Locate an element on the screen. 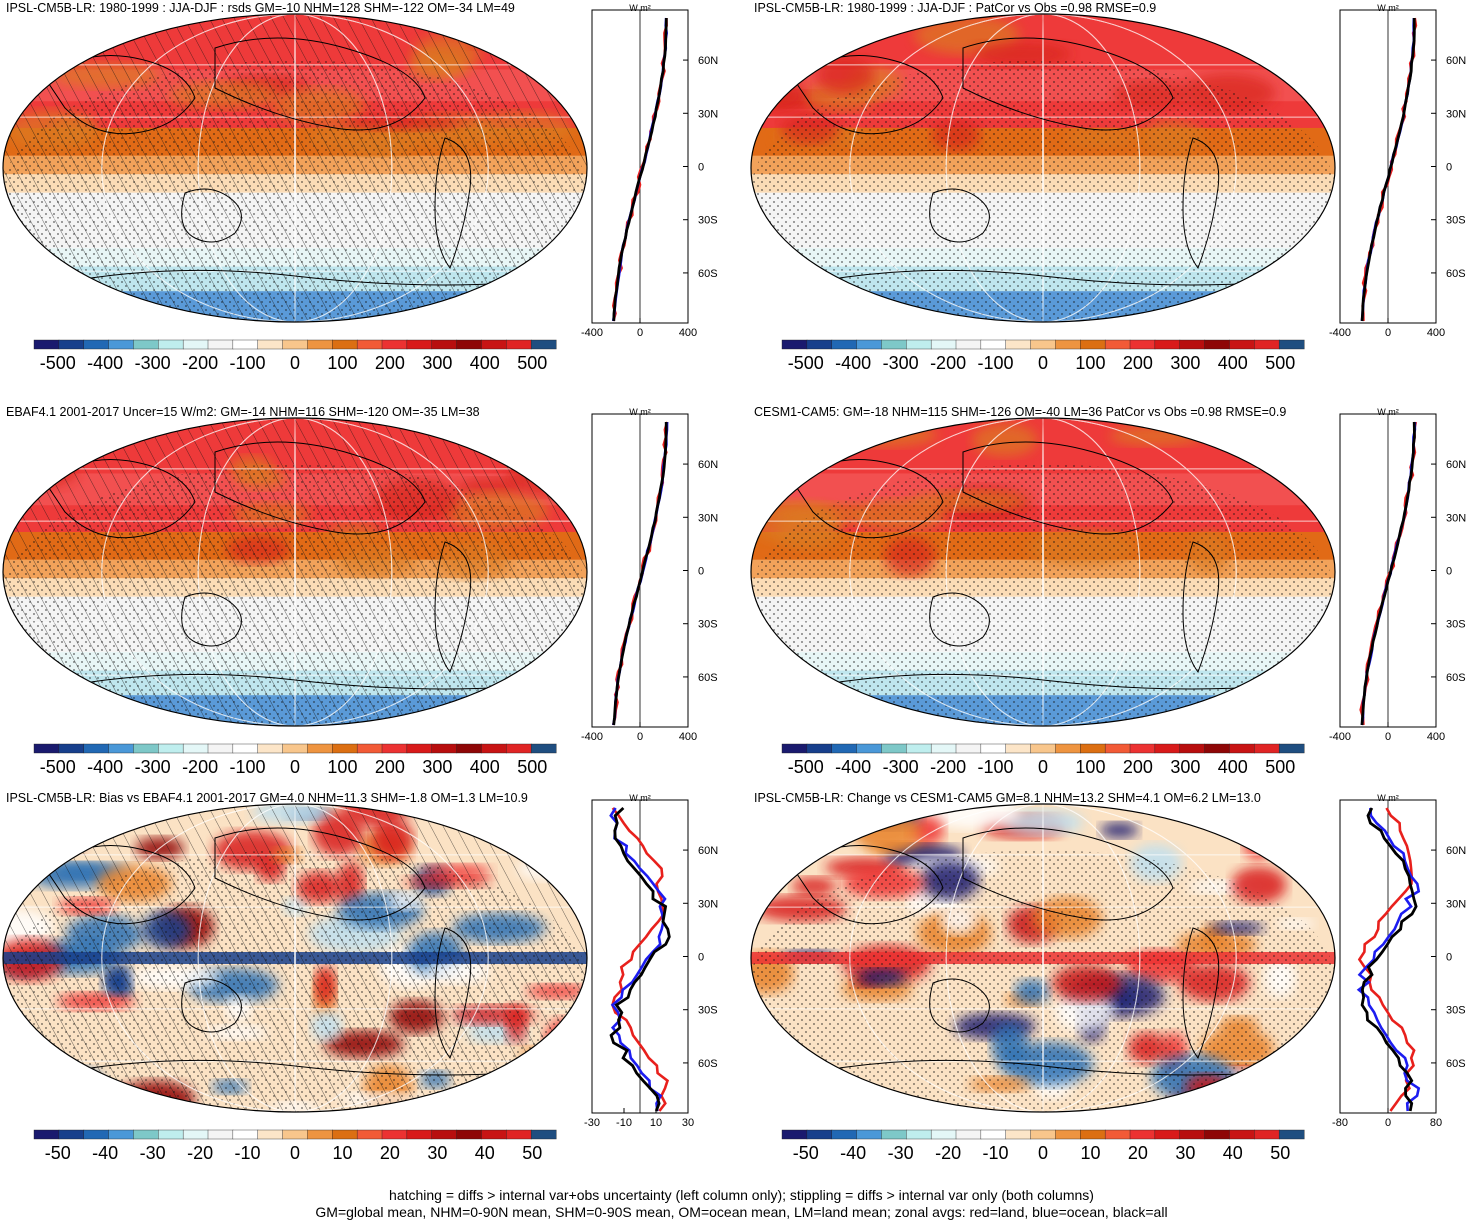 This screenshot has height=1221, width=1483. coastlines is located at coordinates (290, 952).